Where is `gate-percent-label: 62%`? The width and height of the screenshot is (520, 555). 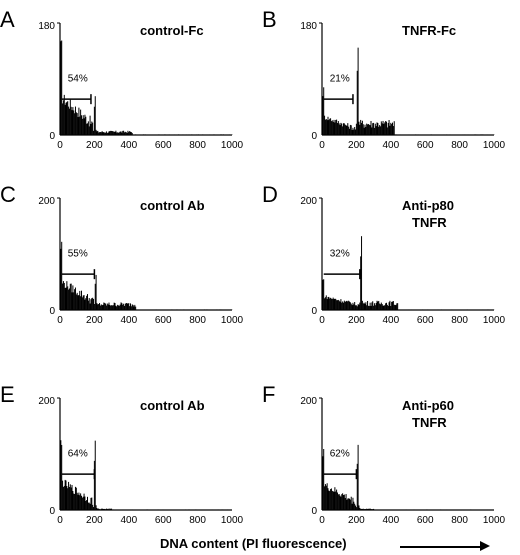
gate-percent-label: 62% is located at coordinates (340, 453).